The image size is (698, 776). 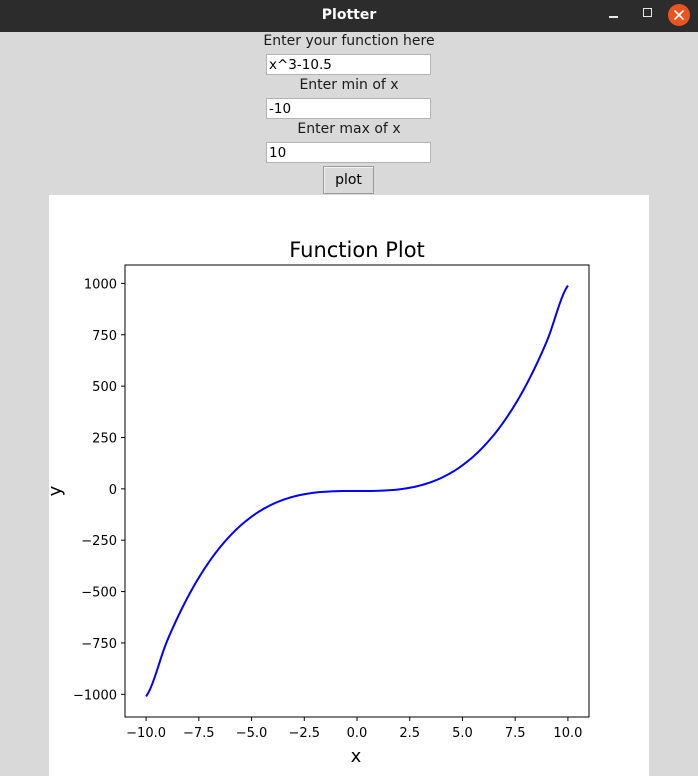 What do you see at coordinates (348, 108) in the screenshot?
I see `min-x-input` at bounding box center [348, 108].